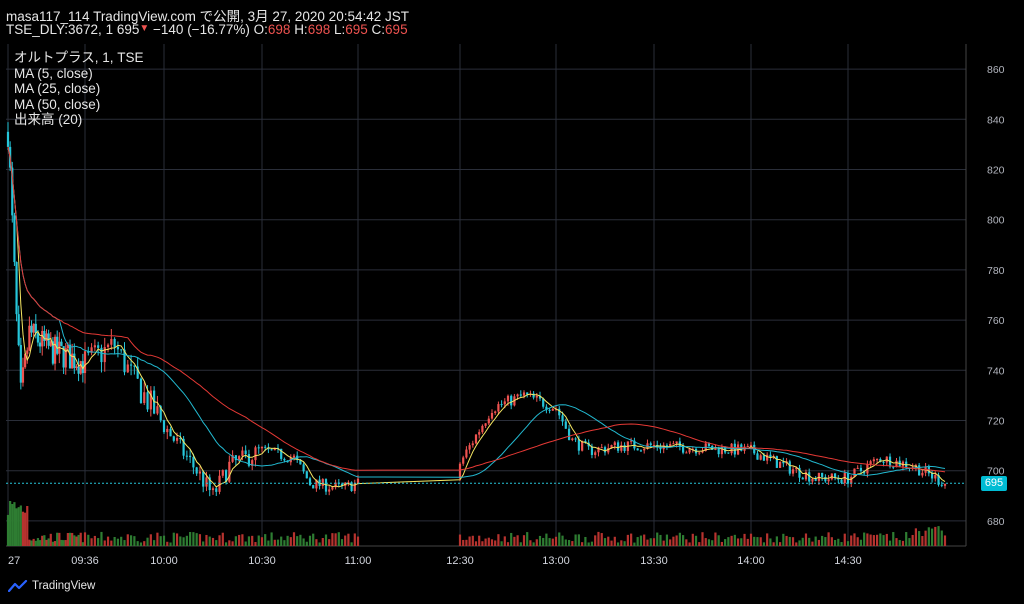 This screenshot has width=1024, height=604. I want to click on legend-symbol: オルトプラス, 1, TSE, so click(79, 57).